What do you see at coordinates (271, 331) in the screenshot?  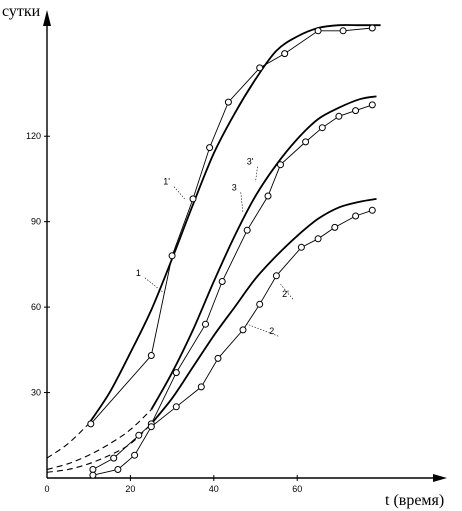 I see `curve-label: 2` at bounding box center [271, 331].